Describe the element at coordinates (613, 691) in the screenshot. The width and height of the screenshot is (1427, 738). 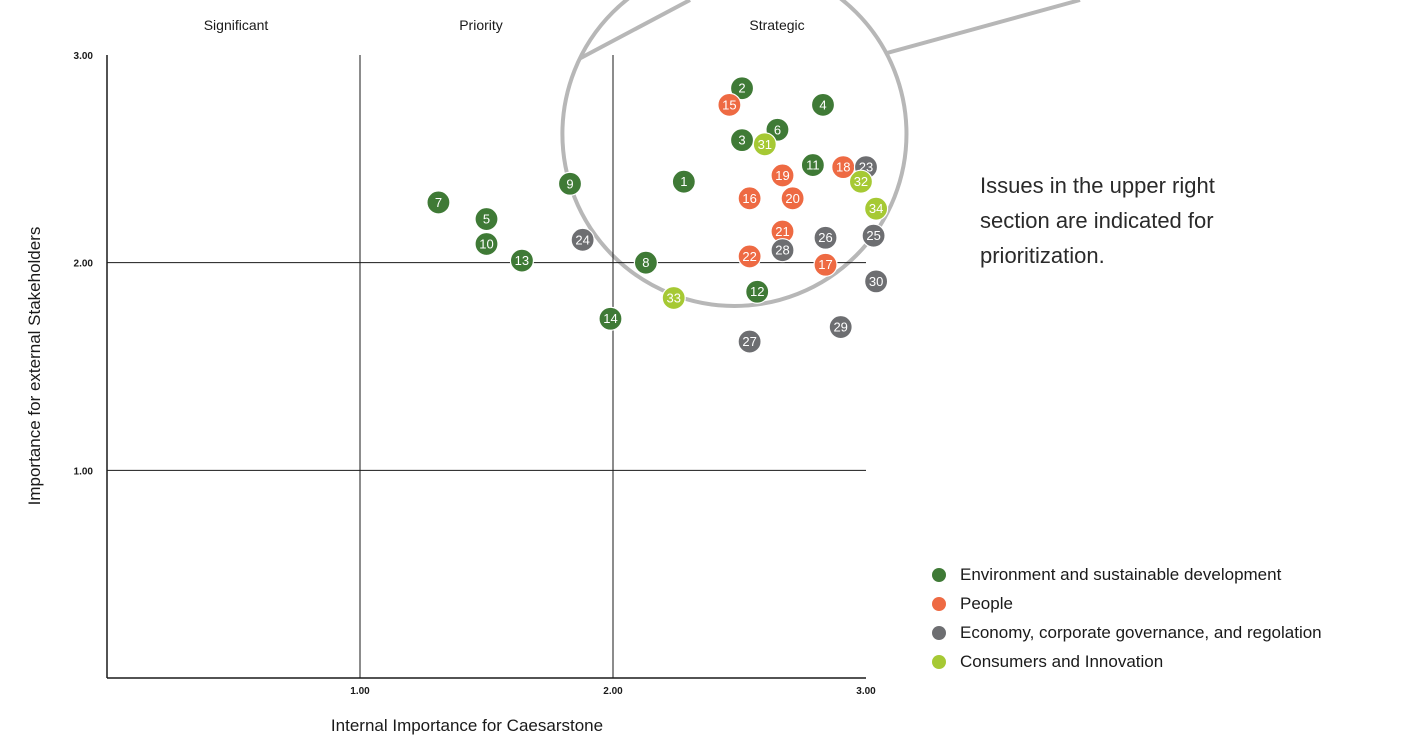
I see `x-tick-label: 2.00` at that location.